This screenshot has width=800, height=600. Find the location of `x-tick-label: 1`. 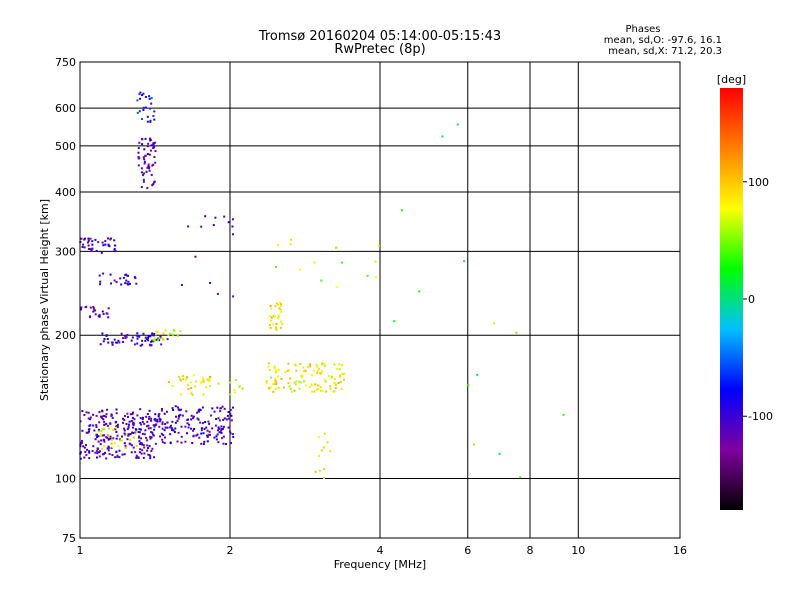

x-tick-label: 1 is located at coordinates (80, 550).